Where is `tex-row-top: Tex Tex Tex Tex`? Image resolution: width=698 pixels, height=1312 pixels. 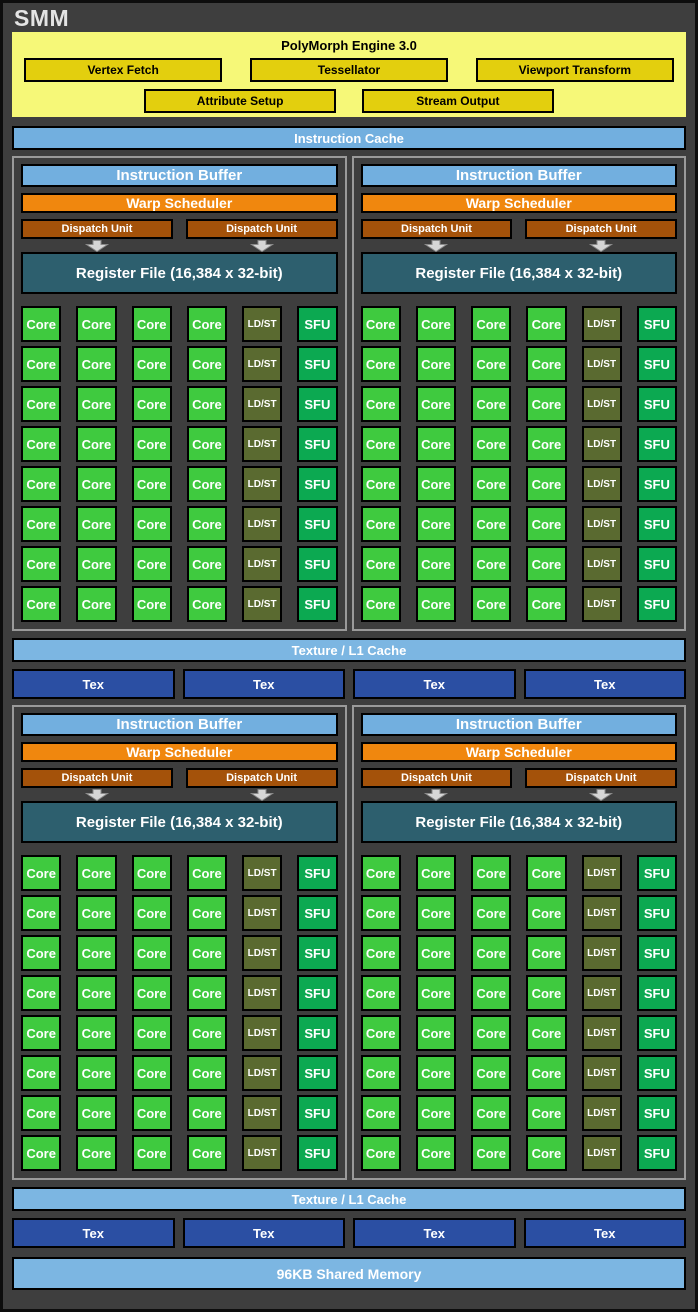
tex-row-top: Tex Tex Tex Tex is located at coordinates (349, 684).